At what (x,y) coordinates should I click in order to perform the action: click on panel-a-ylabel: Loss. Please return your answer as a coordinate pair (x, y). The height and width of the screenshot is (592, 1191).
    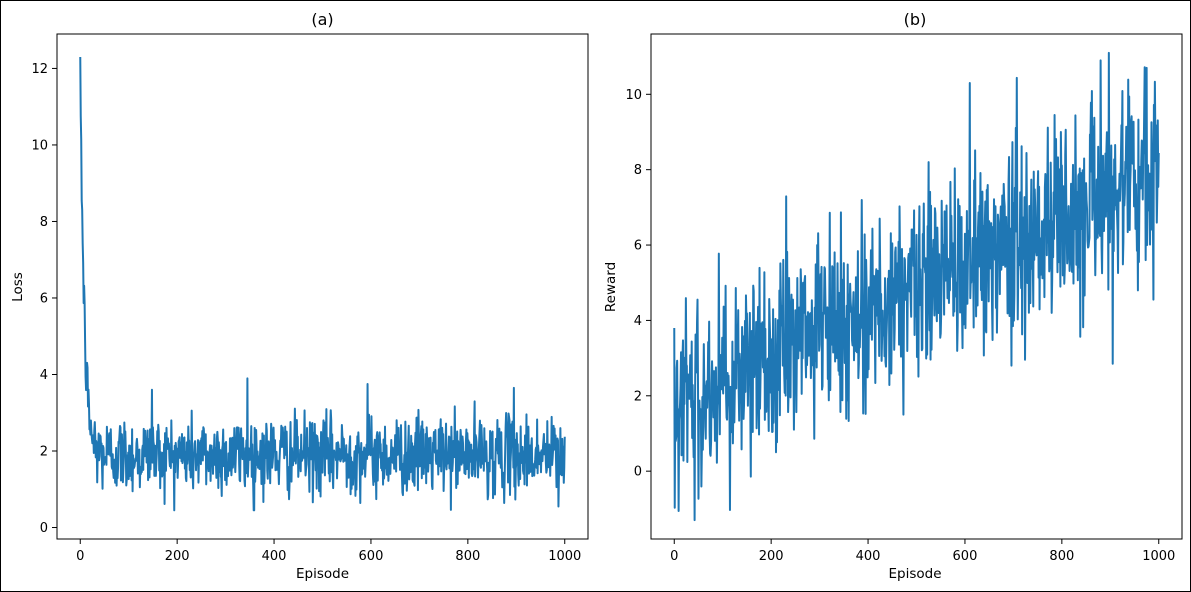
    Looking at the image, I should click on (18, 287).